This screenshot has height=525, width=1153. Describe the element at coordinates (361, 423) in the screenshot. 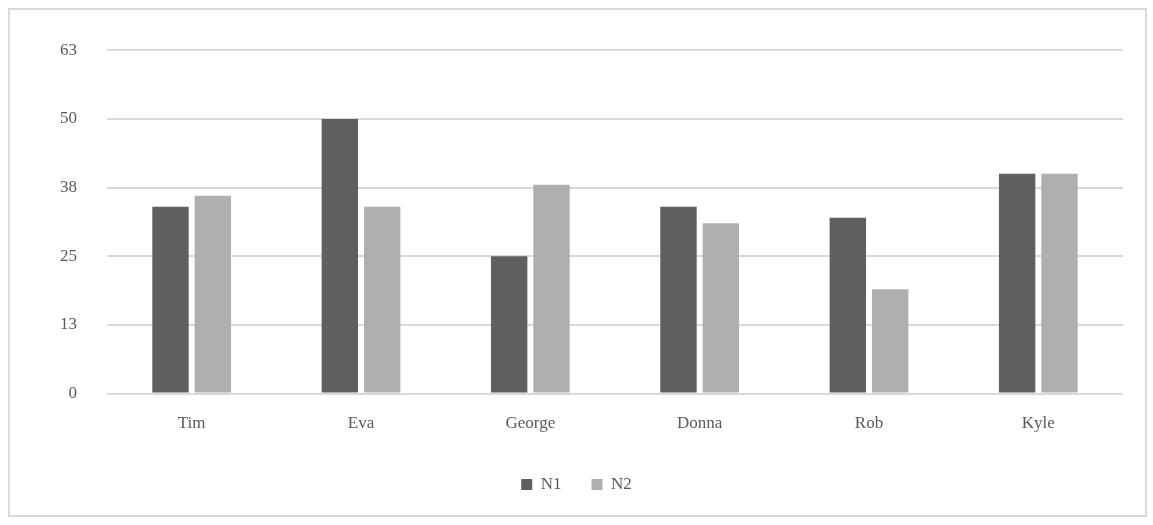

I see `x-tick-label: Eva` at that location.